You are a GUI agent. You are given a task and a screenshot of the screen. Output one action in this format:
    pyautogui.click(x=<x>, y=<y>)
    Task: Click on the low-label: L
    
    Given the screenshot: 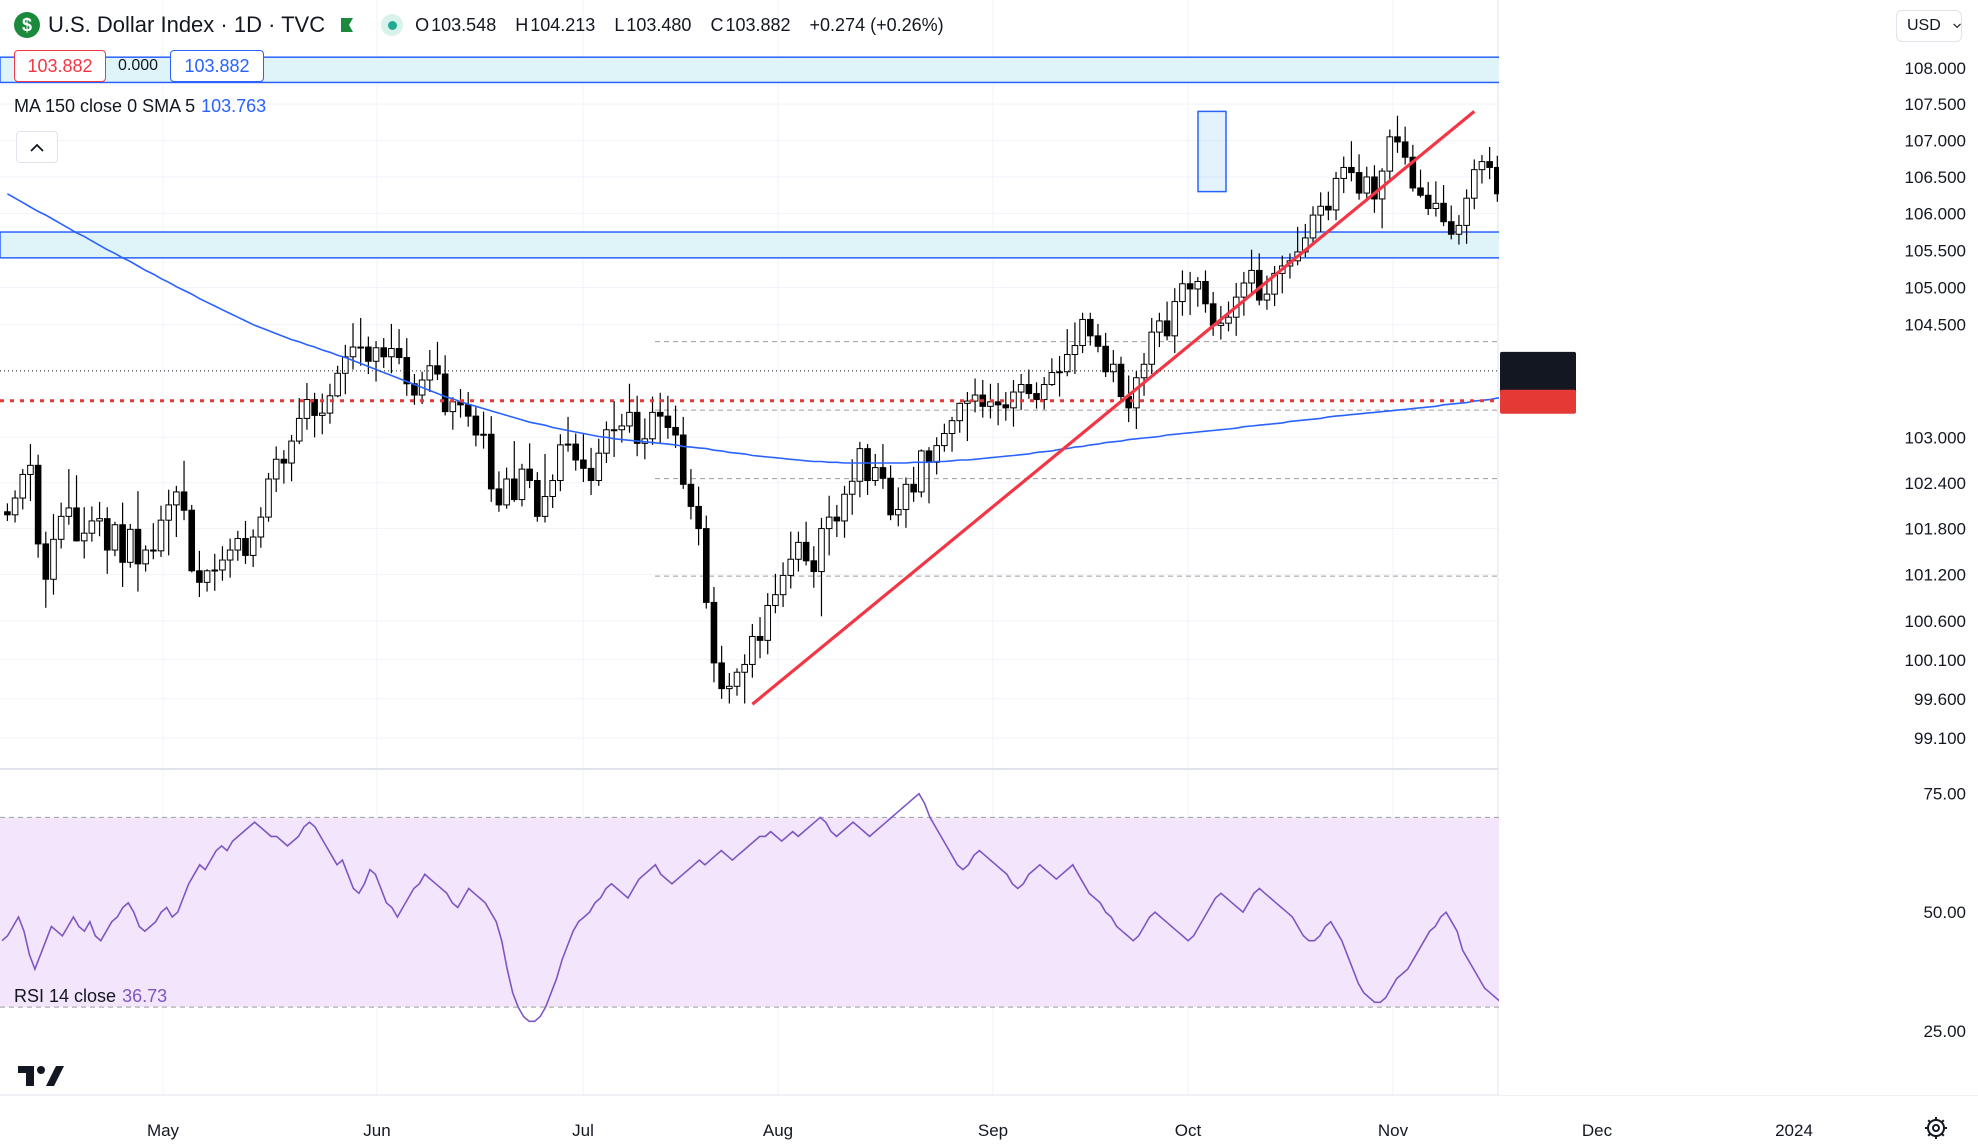 What is the action you would take?
    pyautogui.click(x=619, y=24)
    